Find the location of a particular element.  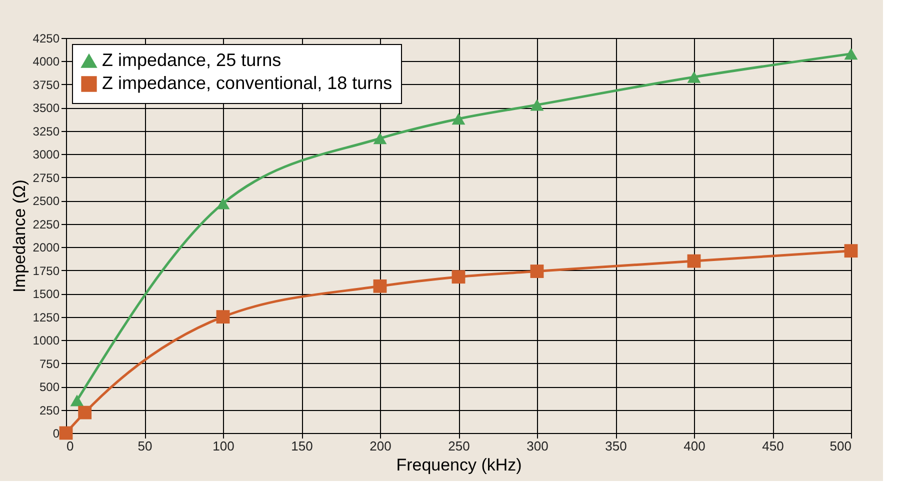

x-tick-label: 450 is located at coordinates (773, 446).